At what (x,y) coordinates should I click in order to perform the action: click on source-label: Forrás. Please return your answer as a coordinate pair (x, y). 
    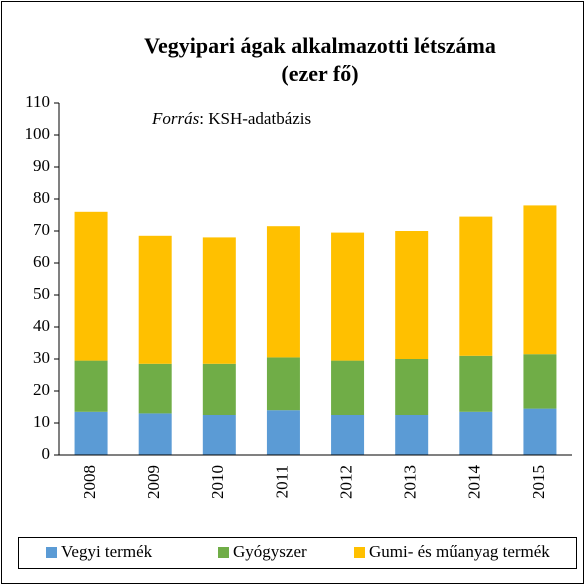
    Looking at the image, I should click on (175, 118).